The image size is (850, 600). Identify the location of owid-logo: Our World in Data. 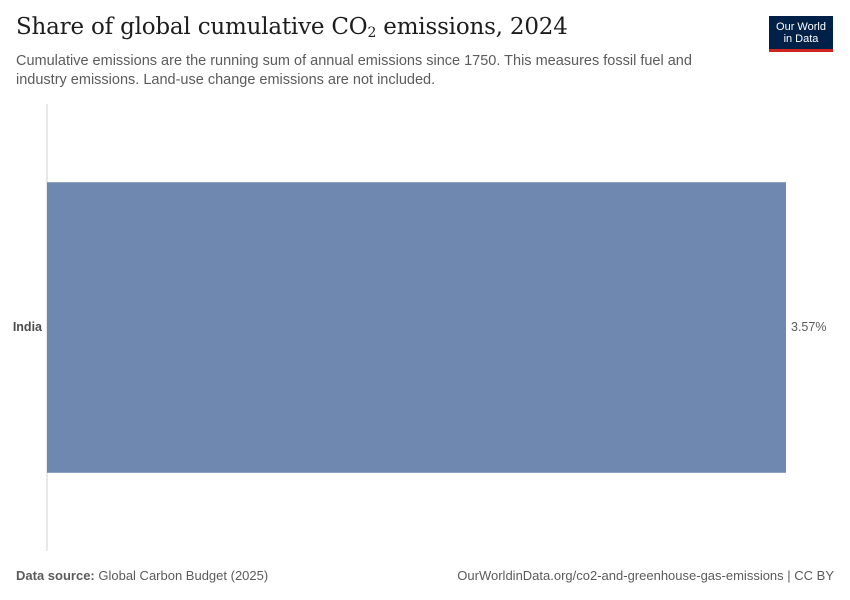
(801, 34).